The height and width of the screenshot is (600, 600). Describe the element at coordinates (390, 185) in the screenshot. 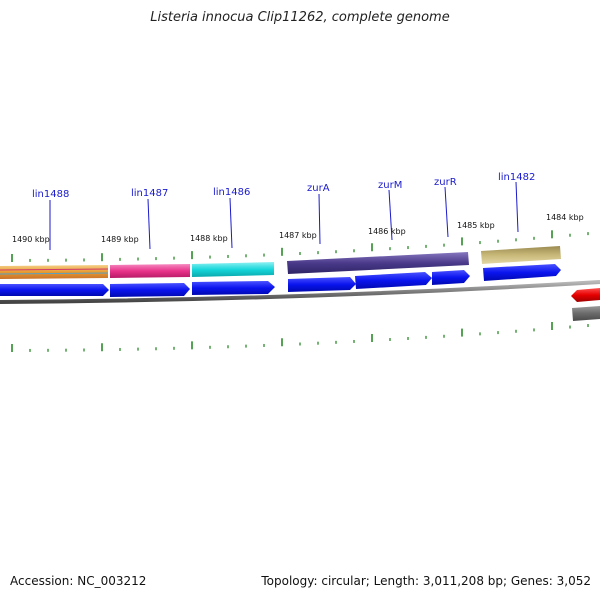

I see `gene-label-zurM: zurM` at that location.